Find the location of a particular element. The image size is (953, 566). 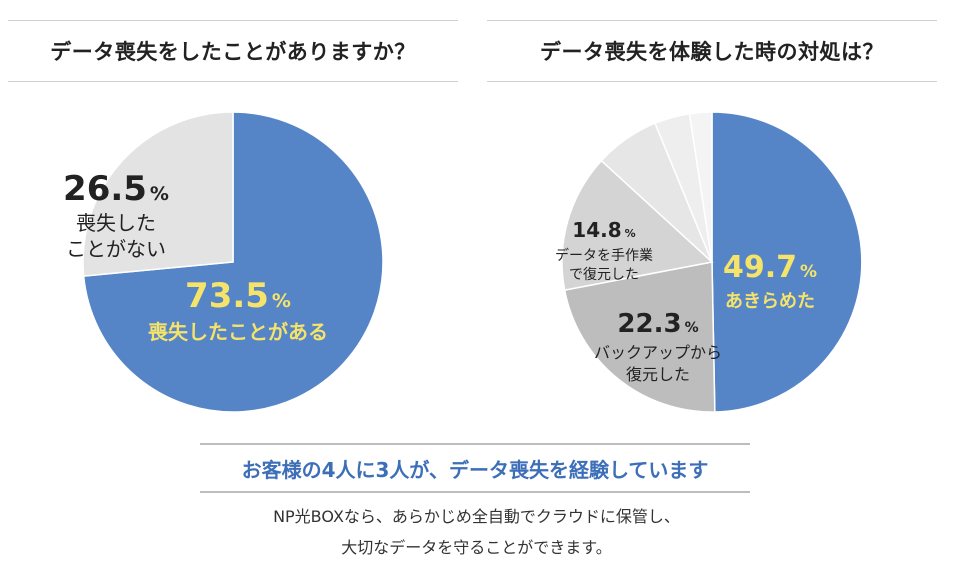

left-pie-slice-1-label-line-0: 喪失した is located at coordinates (116, 223).